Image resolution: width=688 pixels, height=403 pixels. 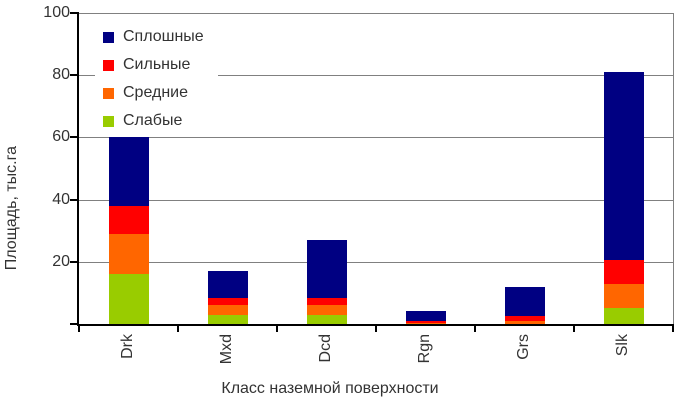 I want to click on category-label: Grs, so click(x=523, y=347).